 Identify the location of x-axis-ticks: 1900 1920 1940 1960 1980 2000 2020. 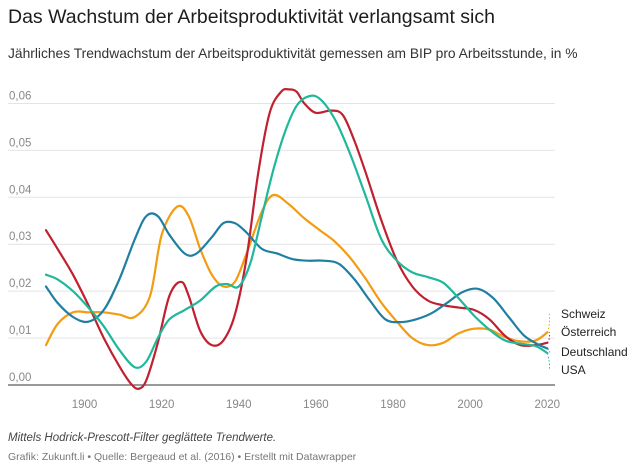
(316, 405).